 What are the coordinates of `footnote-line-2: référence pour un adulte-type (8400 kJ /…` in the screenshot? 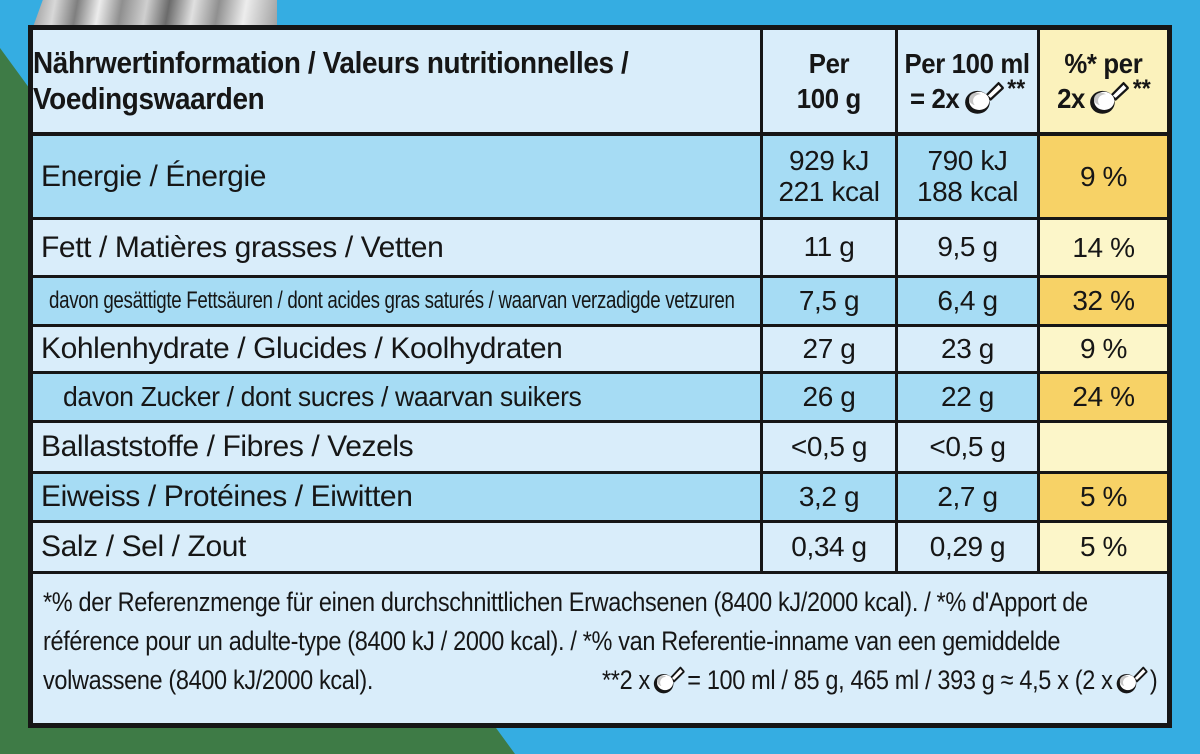 It's located at (552, 641).